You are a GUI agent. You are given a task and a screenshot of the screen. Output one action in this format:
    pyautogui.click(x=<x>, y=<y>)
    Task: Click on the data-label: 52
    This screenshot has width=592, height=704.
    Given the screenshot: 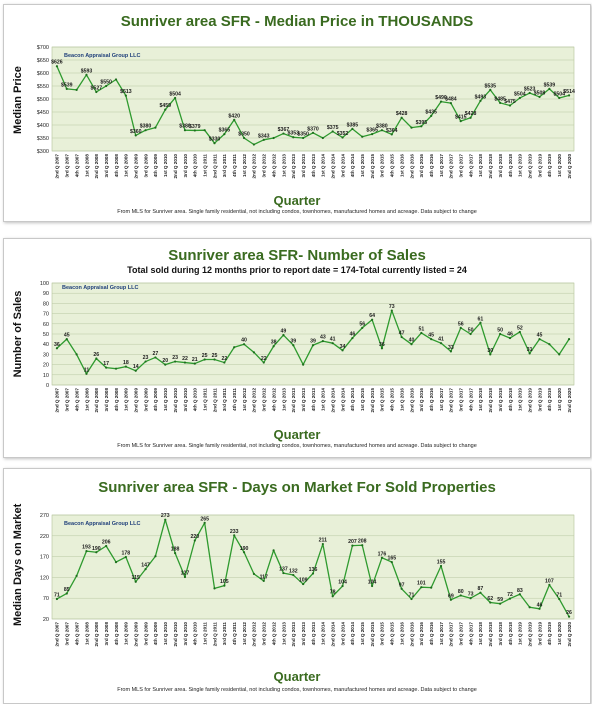 What is the action you would take?
    pyautogui.click(x=520, y=328)
    